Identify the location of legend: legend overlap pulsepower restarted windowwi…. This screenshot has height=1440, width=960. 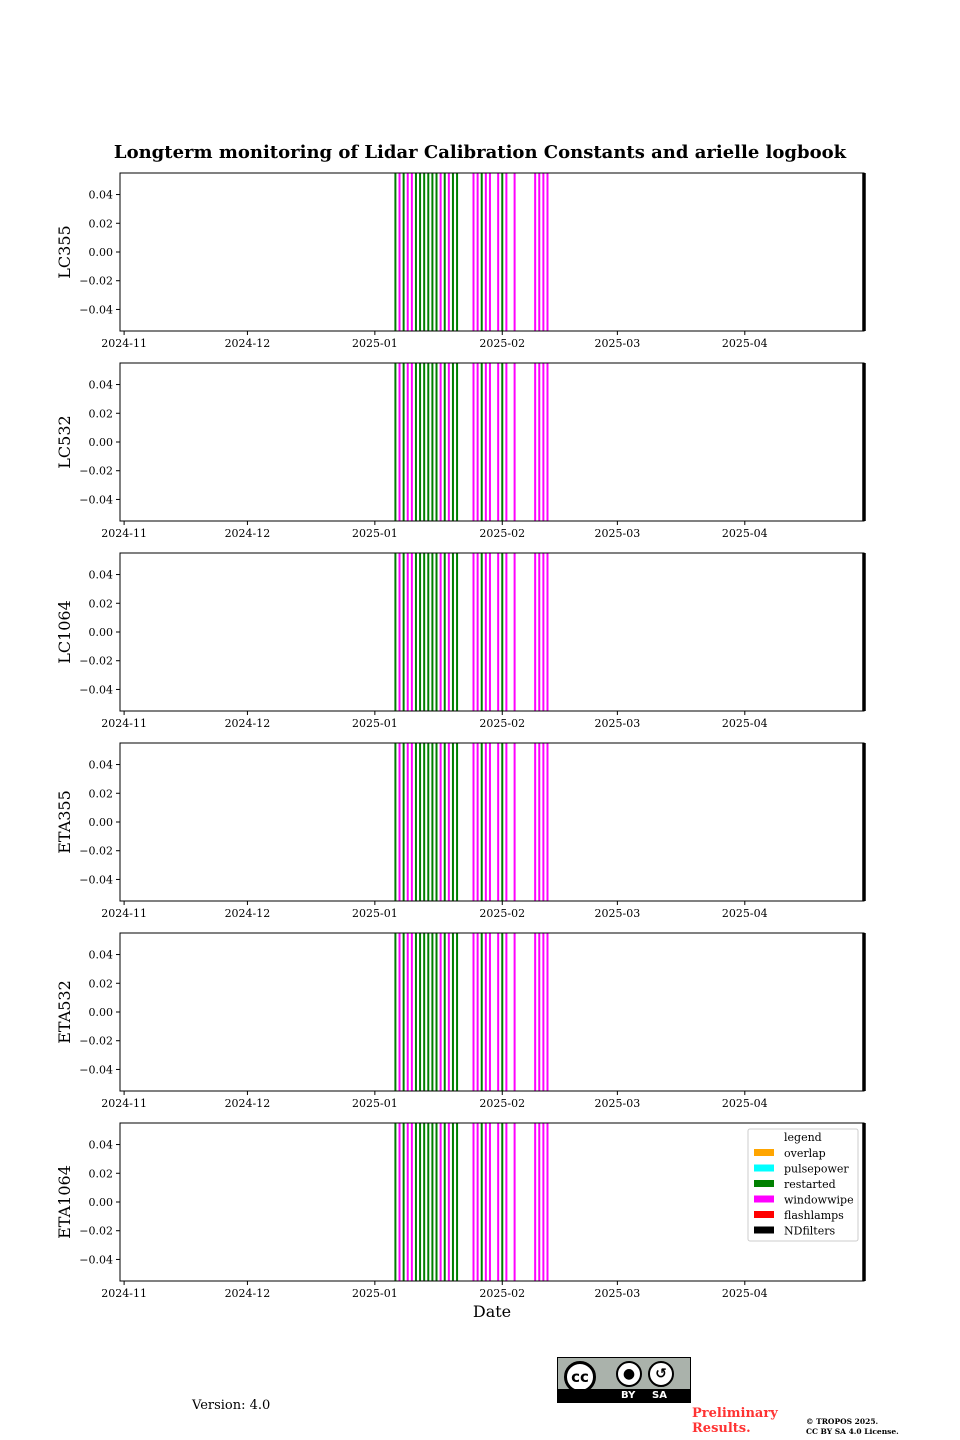
(803, 1185).